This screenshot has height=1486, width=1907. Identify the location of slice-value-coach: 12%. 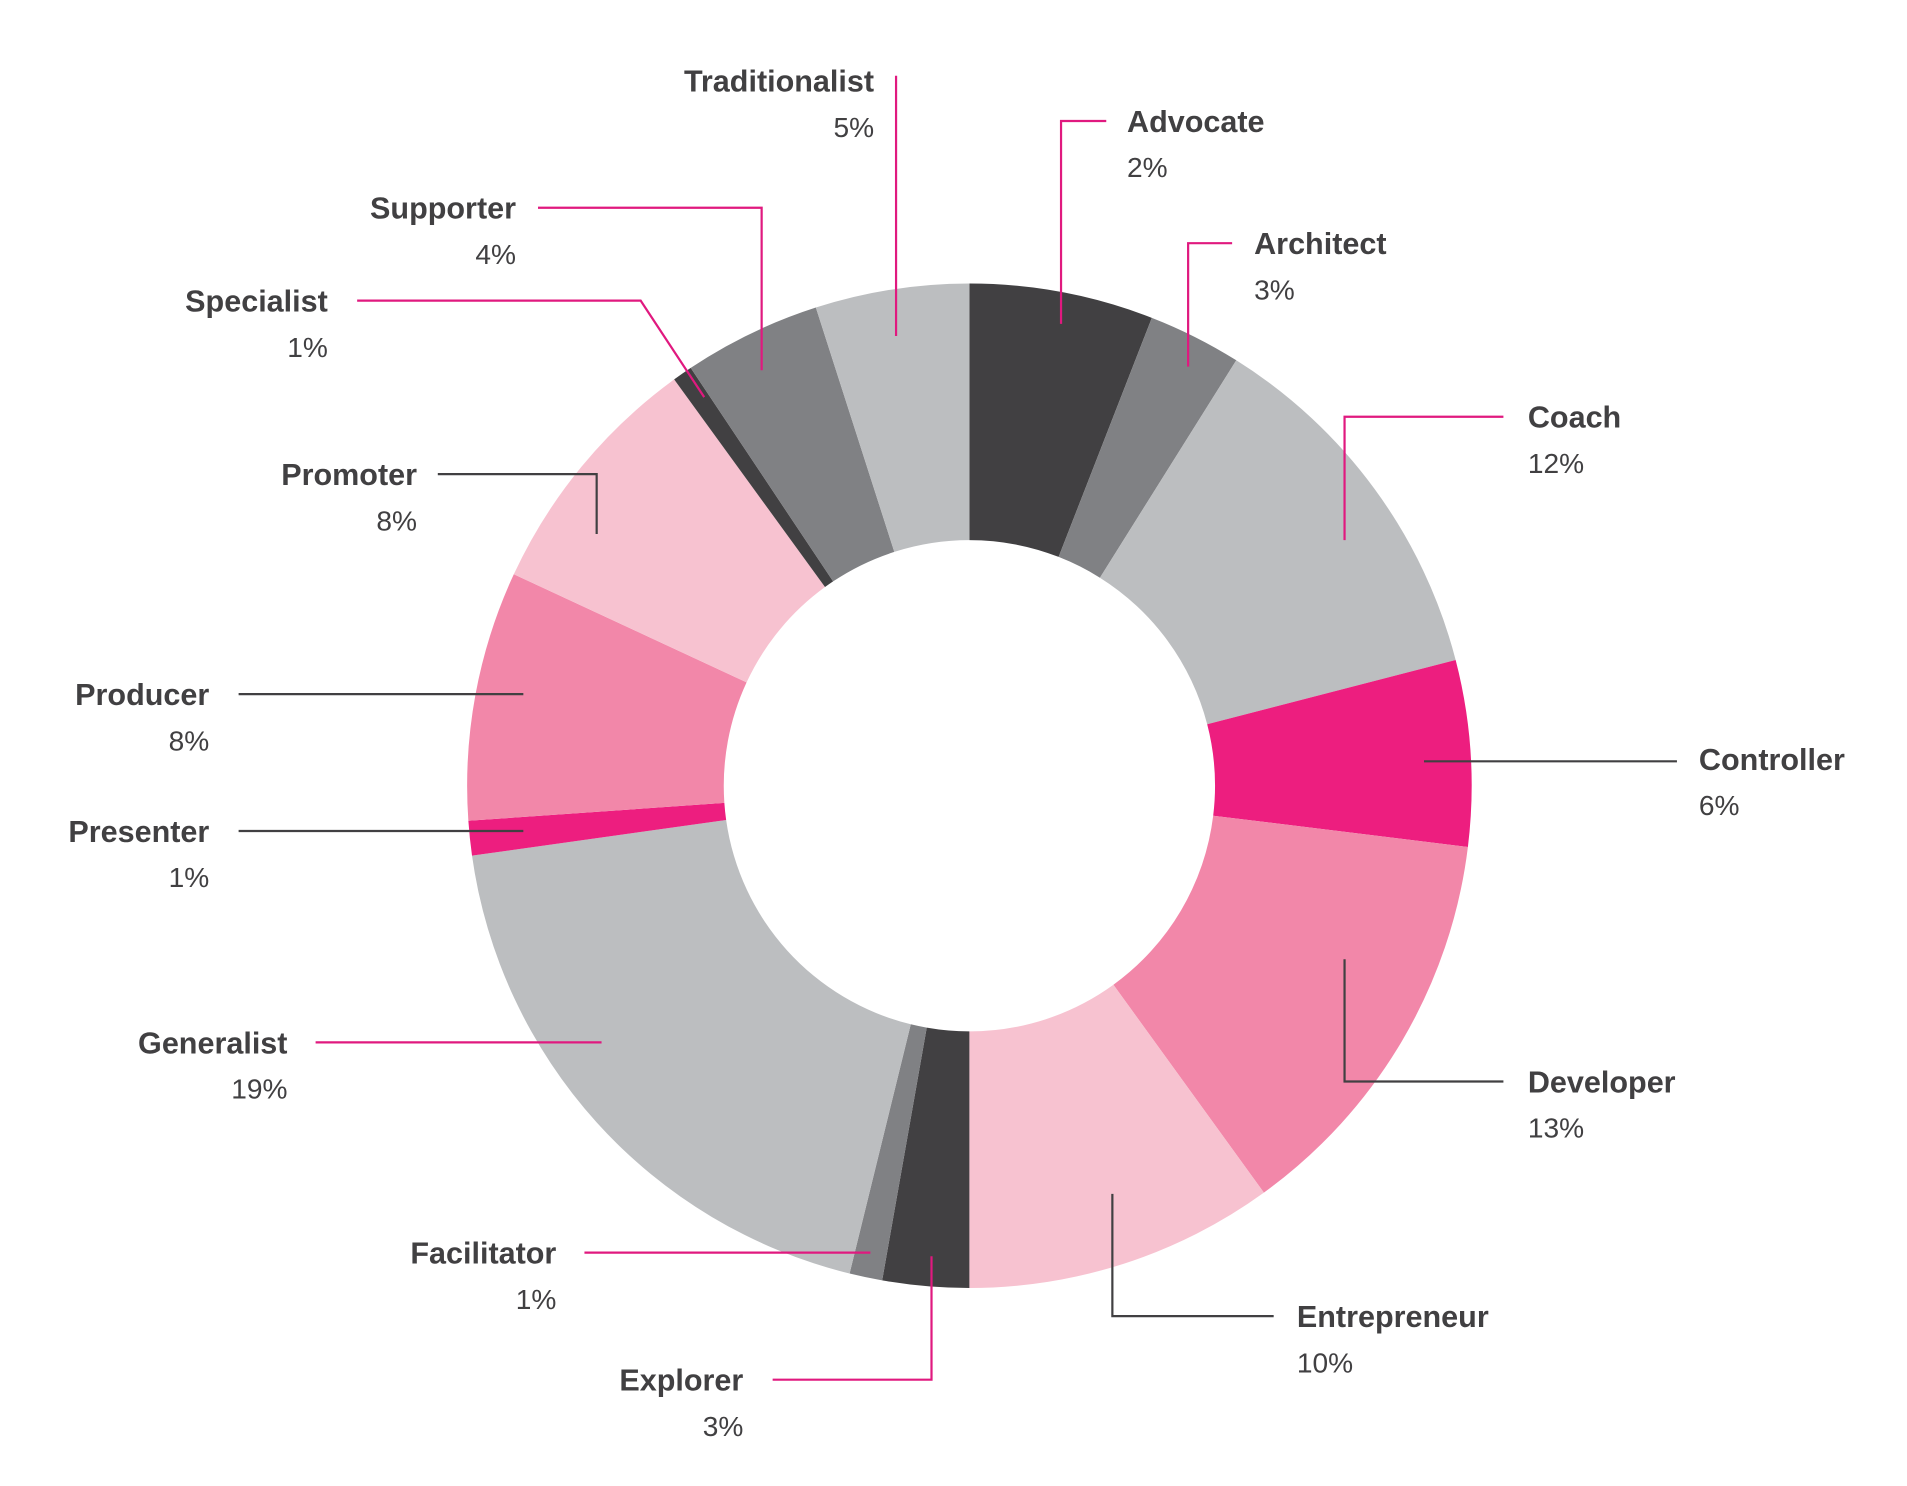
(1556, 463).